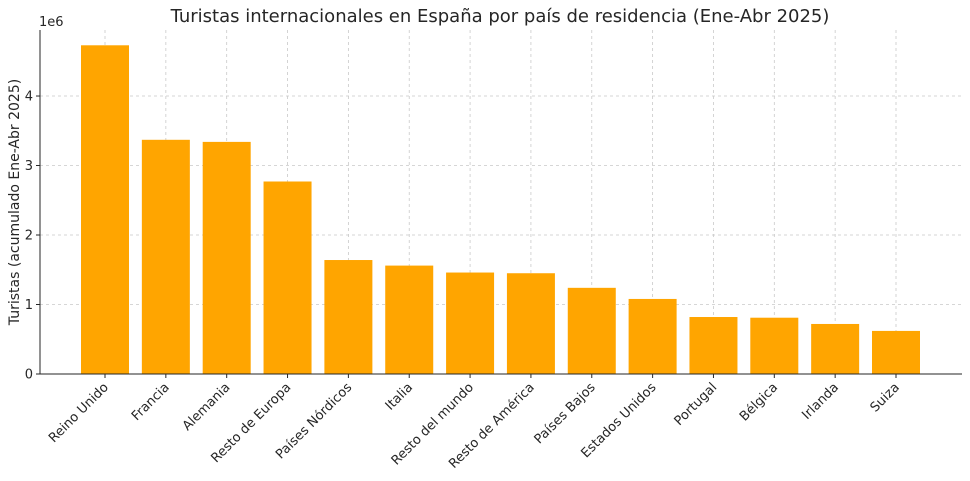 The height and width of the screenshot is (481, 970). I want to click on y-tick-label: 3, so click(29, 166).